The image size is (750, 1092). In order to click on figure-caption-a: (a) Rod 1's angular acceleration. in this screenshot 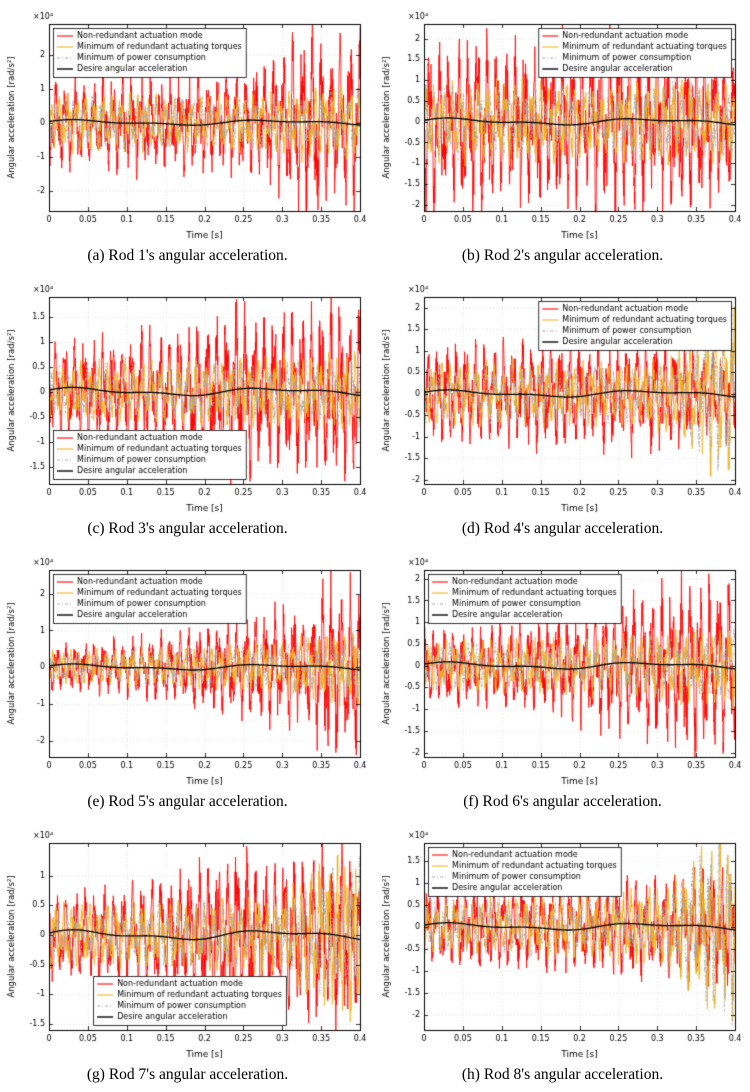, I will do `click(187, 255)`.